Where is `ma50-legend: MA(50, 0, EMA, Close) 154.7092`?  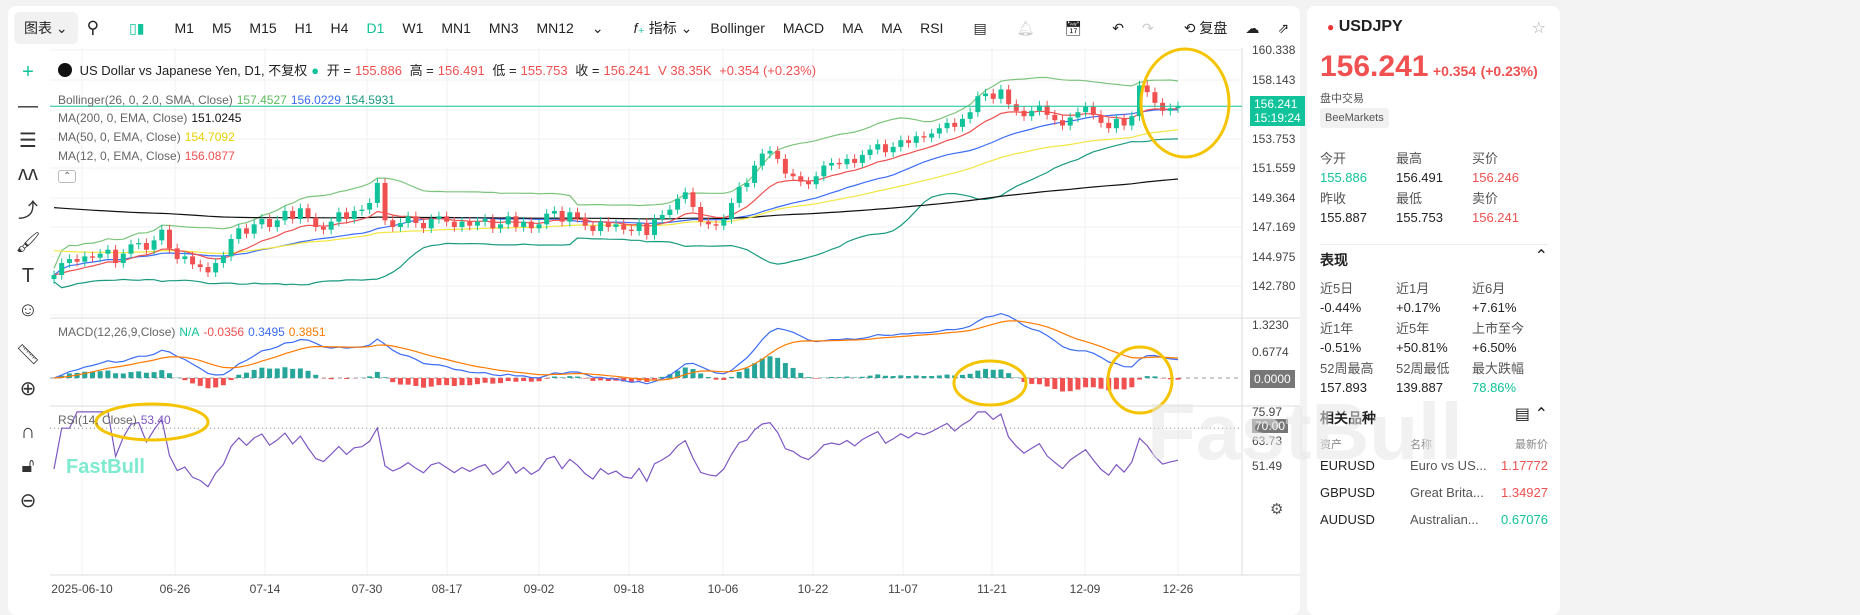 ma50-legend: MA(50, 0, EMA, Close) 154.7092 is located at coordinates (148, 137).